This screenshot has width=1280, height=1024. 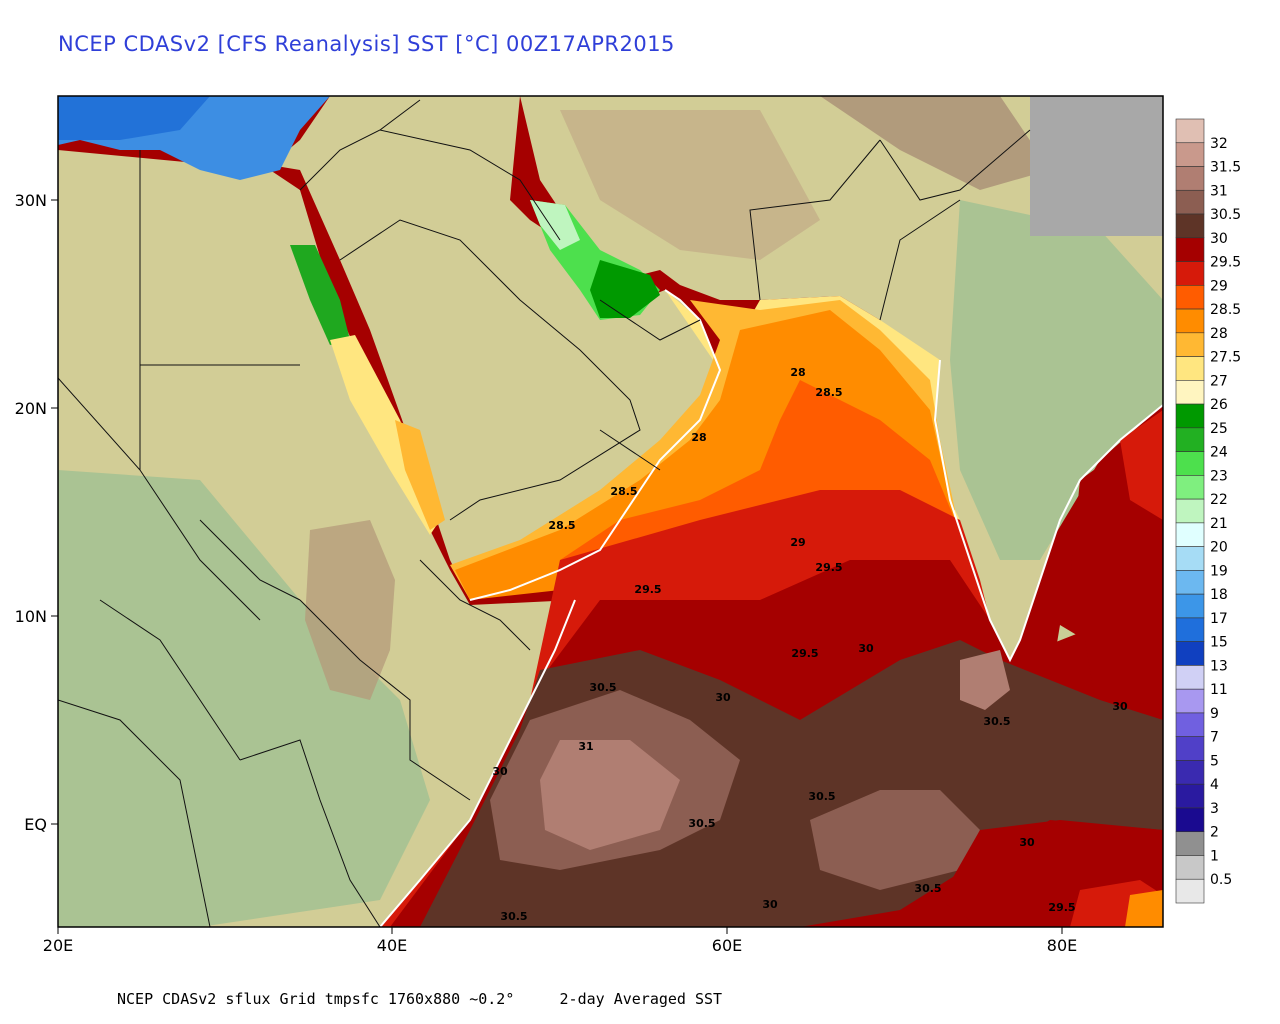 What do you see at coordinates (1219, 548) in the screenshot?
I see `colorbar-label: 20` at bounding box center [1219, 548].